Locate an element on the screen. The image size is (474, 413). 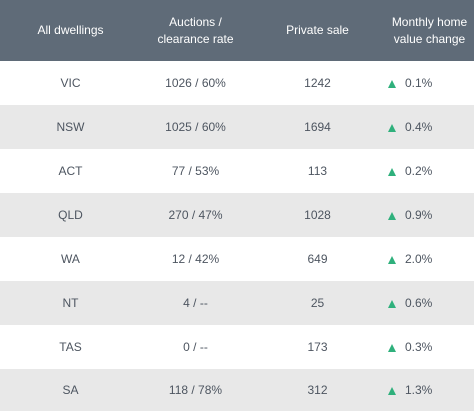
header-auctions-line2: clearance rate is located at coordinates (195, 38).